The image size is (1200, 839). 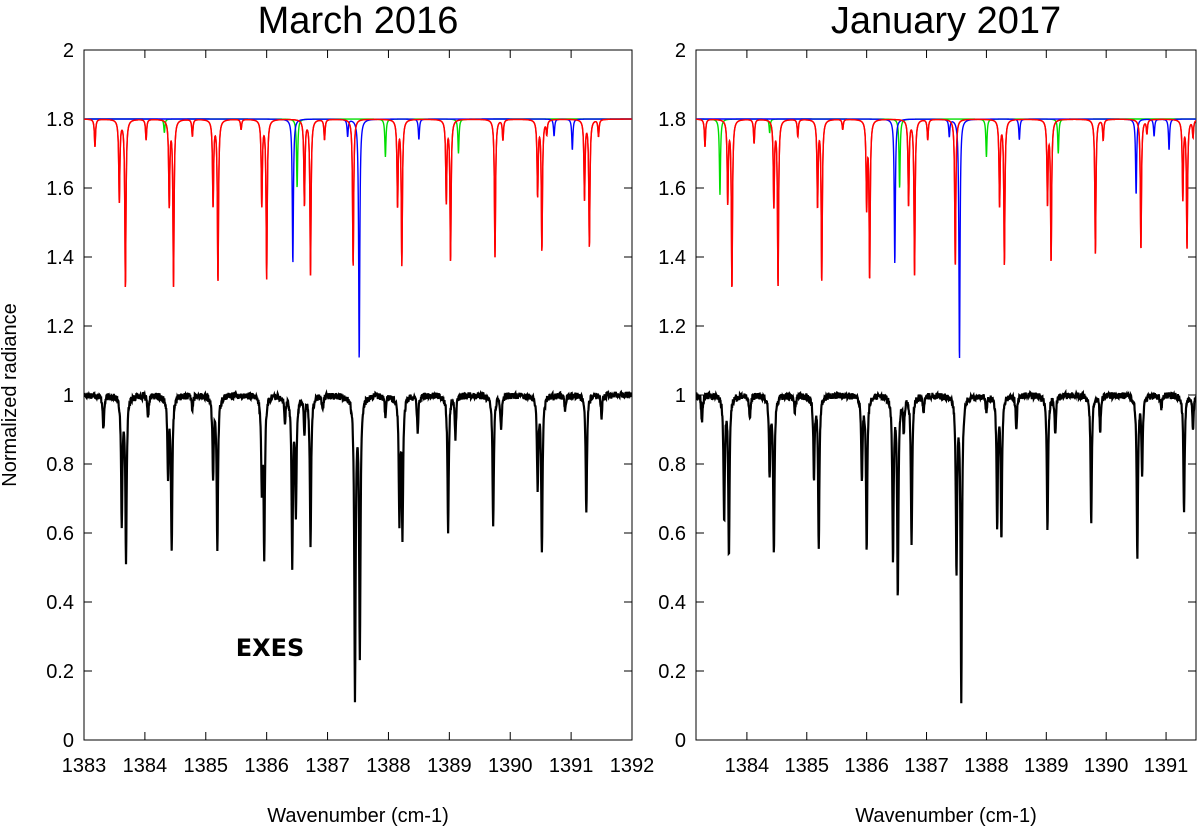 What do you see at coordinates (946, 156) in the screenshot?
I see `model-series-green` at bounding box center [946, 156].